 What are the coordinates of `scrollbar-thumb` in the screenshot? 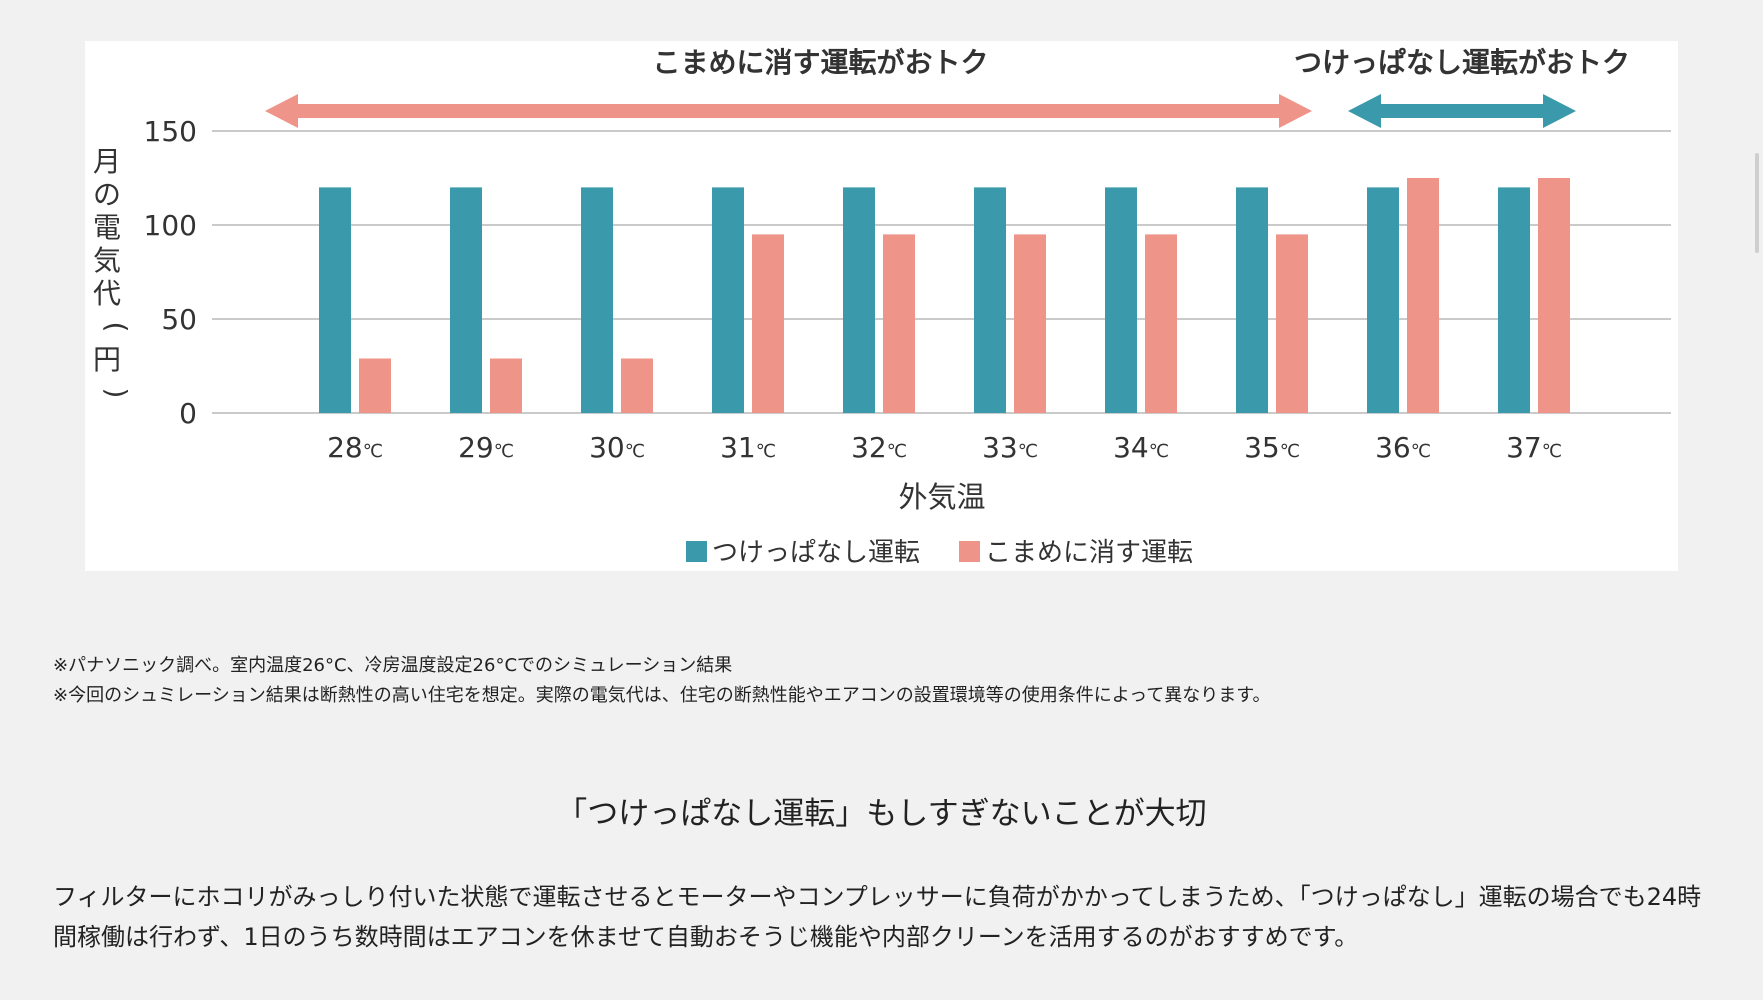 It's located at (1757, 203).